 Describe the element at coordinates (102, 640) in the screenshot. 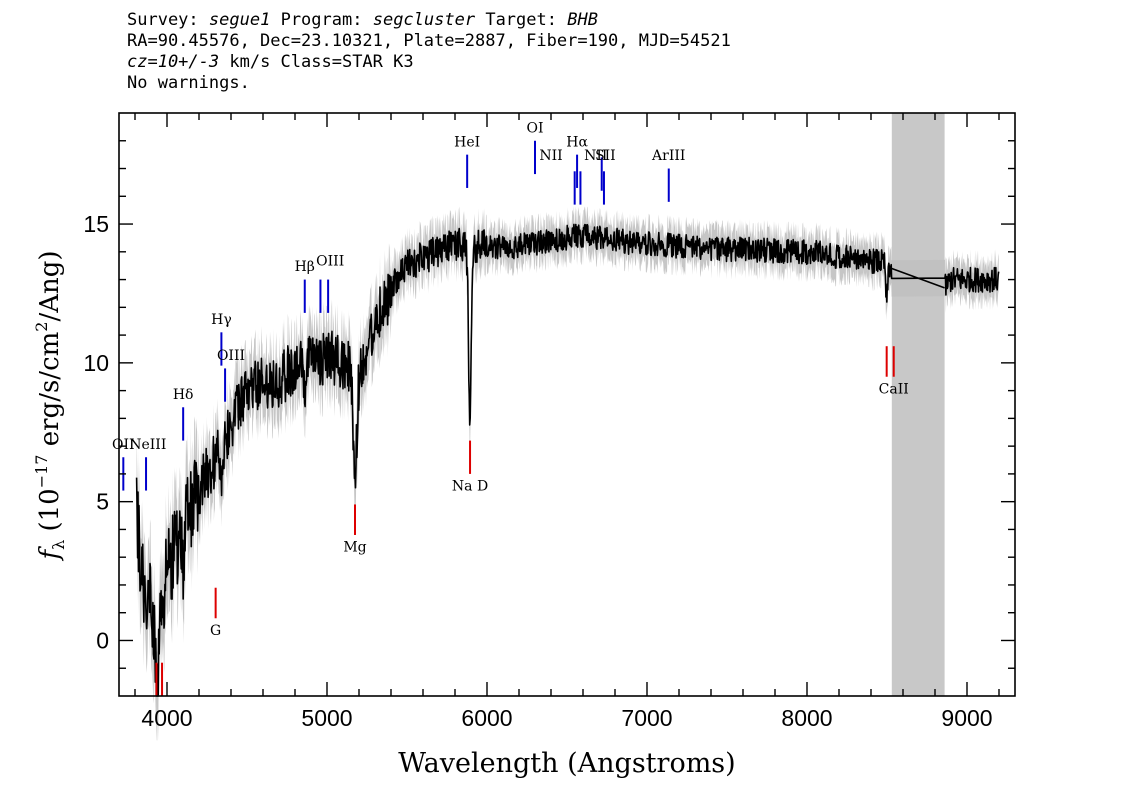

I see `y-tick-label: 0` at that location.